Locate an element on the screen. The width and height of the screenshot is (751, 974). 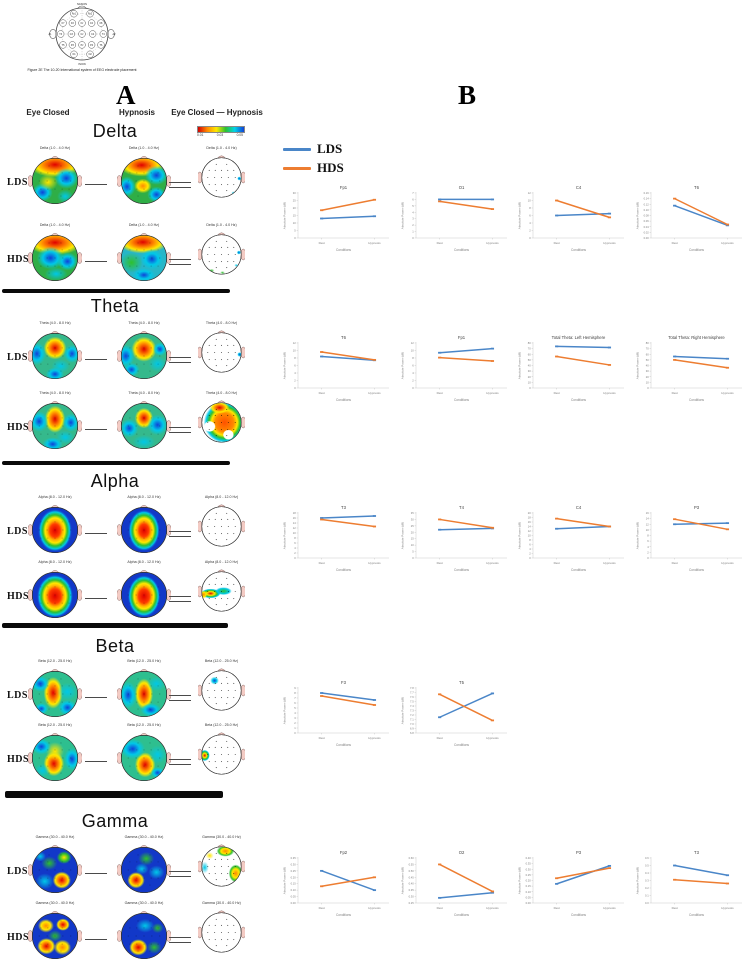
svg-text: 3 is located at coordinates (413, 219).